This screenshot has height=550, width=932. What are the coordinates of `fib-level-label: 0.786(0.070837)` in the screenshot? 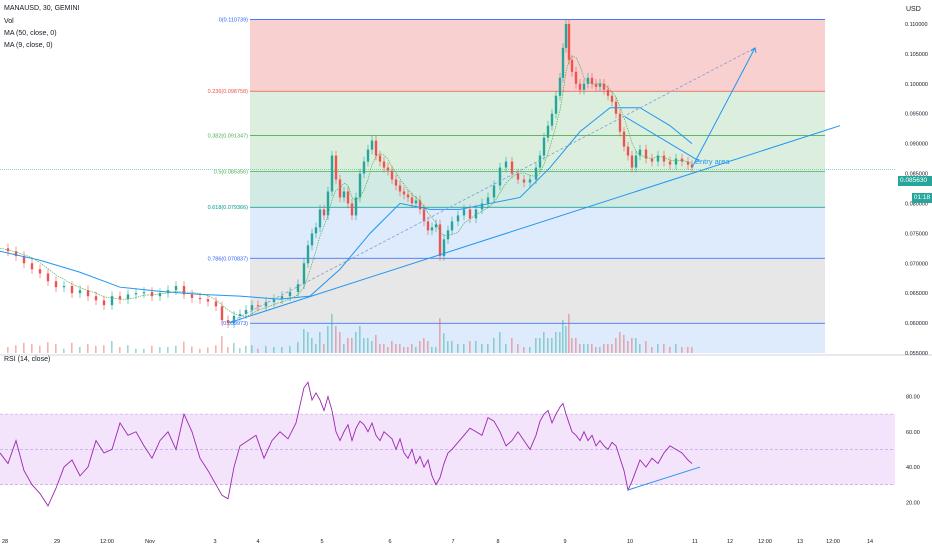 It's located at (228, 259).